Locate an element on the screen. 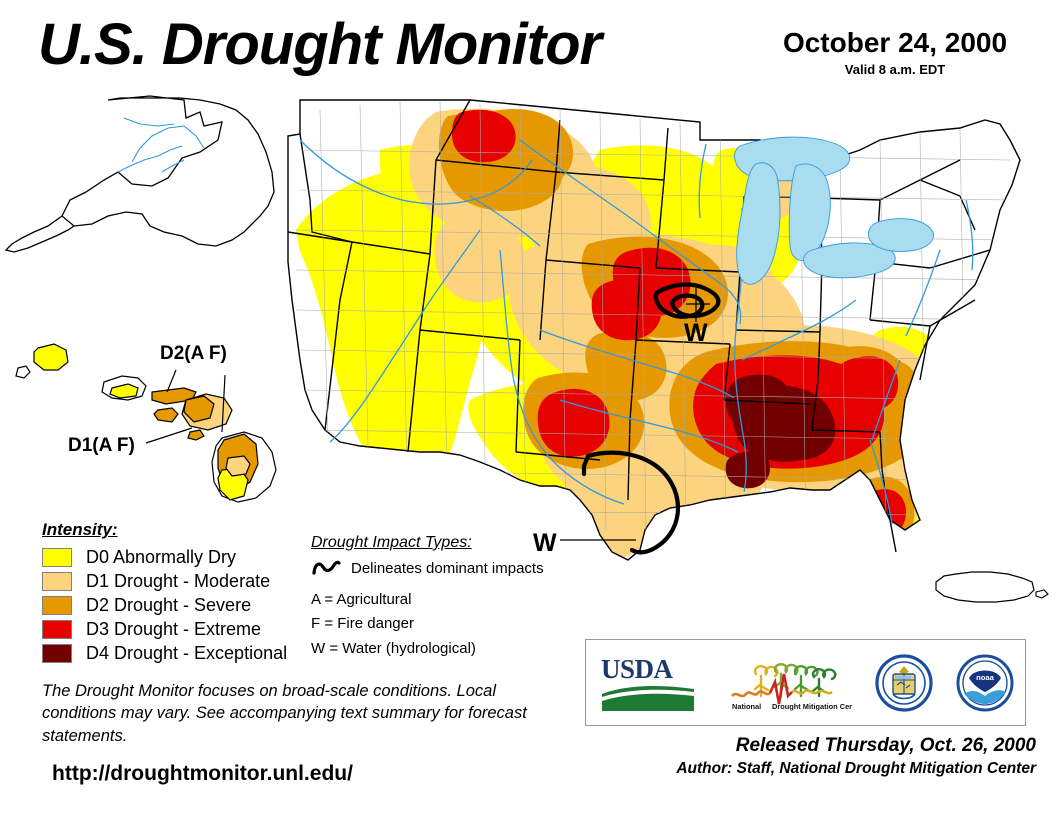 This screenshot has width=1056, height=816. w-marker-midwest: W is located at coordinates (696, 333).